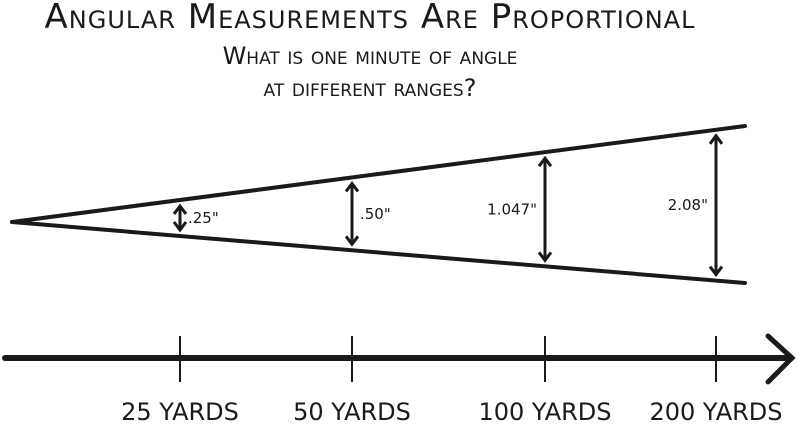 The height and width of the screenshot is (432, 800). Describe the element at coordinates (370, 56) in the screenshot. I see `subtitle-line: What is one minute of angle` at that location.